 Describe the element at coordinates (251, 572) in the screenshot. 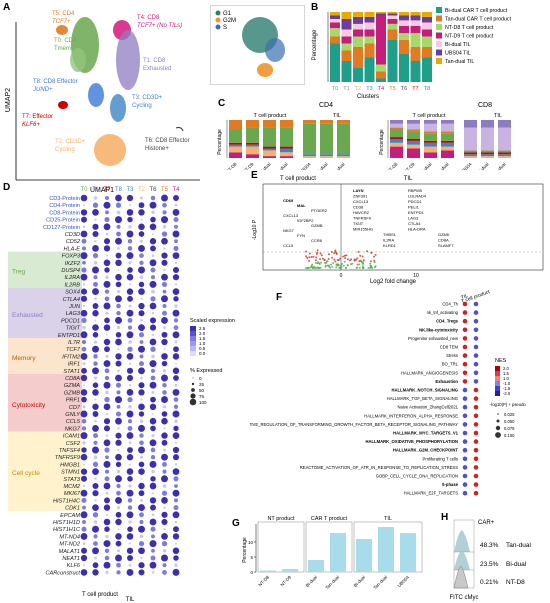

I see `g-ytick-label: 0` at that location.